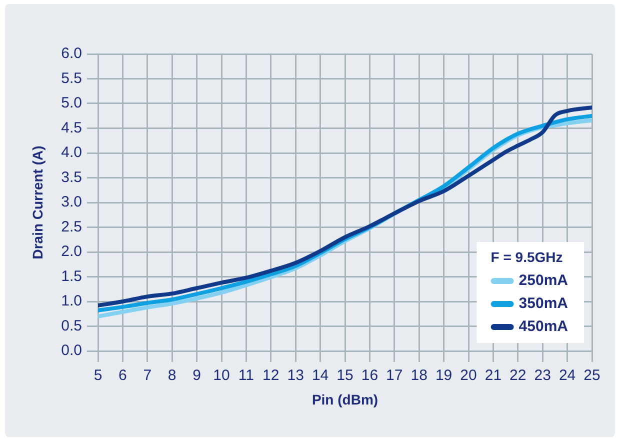 This screenshot has width=620, height=439. Describe the element at coordinates (71, 127) in the screenshot. I see `y-tick-label: 4.5` at that location.